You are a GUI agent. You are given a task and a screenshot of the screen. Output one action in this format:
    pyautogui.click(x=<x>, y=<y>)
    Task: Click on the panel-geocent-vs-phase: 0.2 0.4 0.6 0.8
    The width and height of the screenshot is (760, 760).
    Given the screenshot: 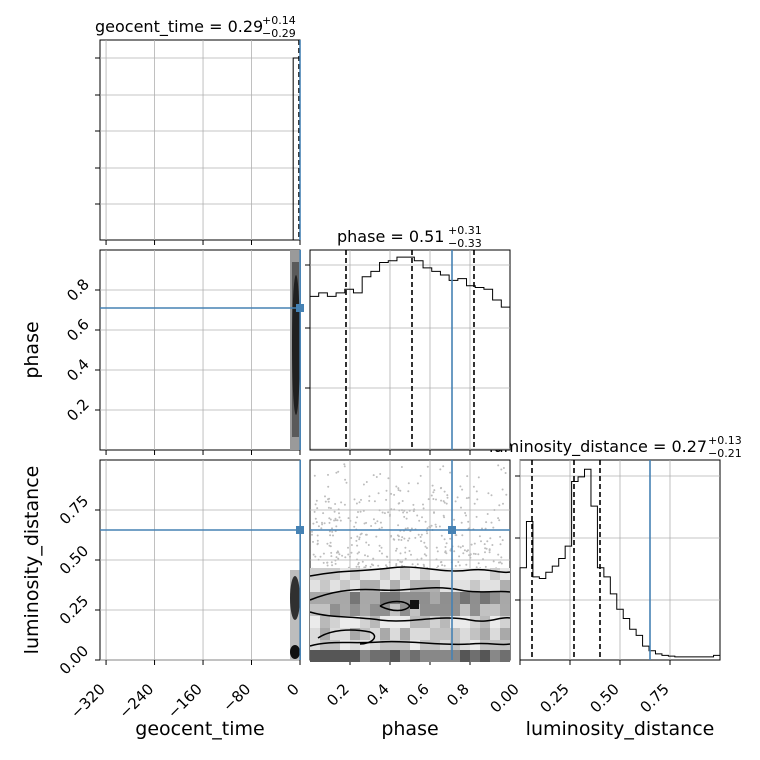 What is the action you would take?
    pyautogui.click(x=183, y=352)
    